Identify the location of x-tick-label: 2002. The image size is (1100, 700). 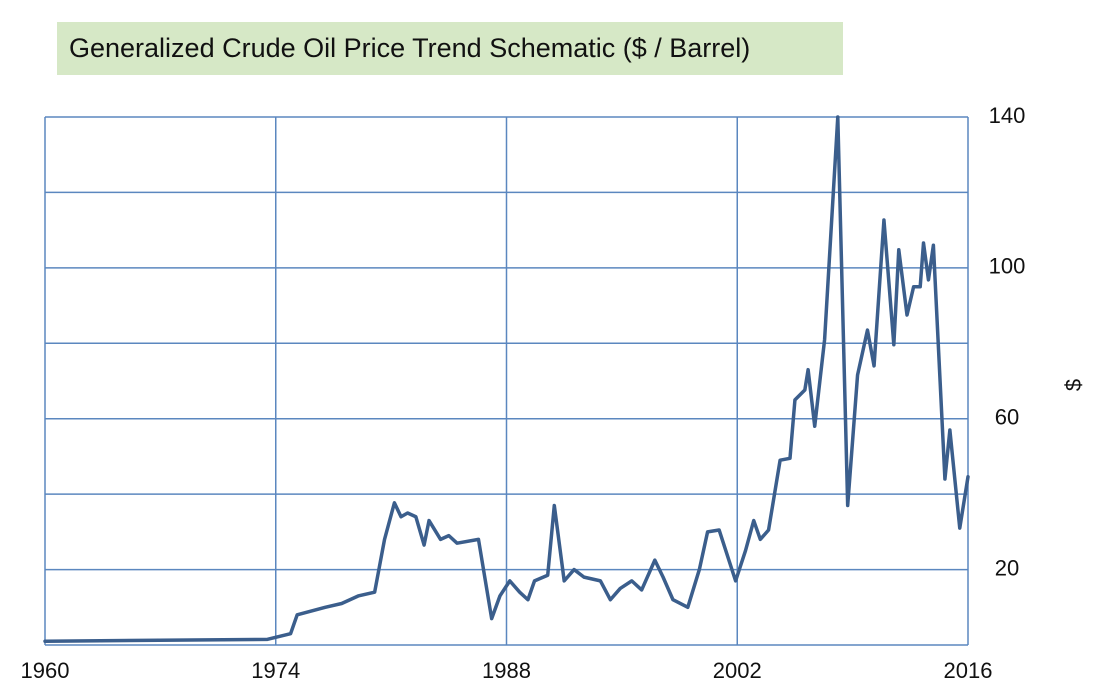
(737, 670).